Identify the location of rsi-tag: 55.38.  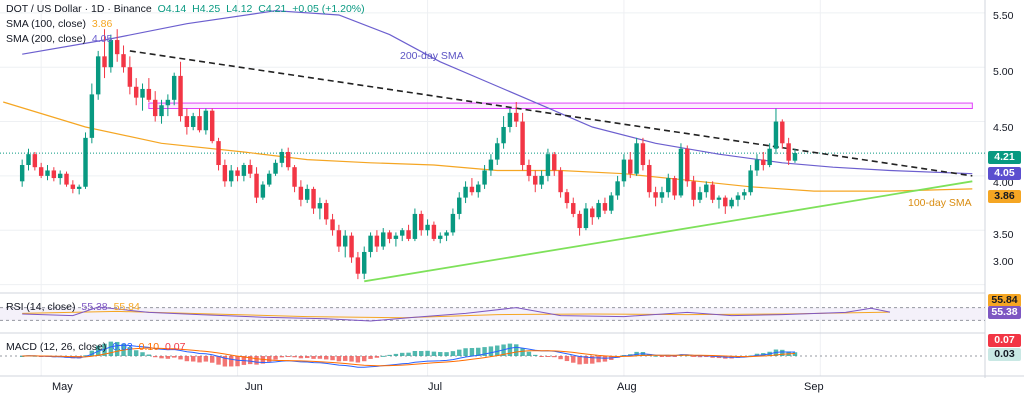
(1004, 312).